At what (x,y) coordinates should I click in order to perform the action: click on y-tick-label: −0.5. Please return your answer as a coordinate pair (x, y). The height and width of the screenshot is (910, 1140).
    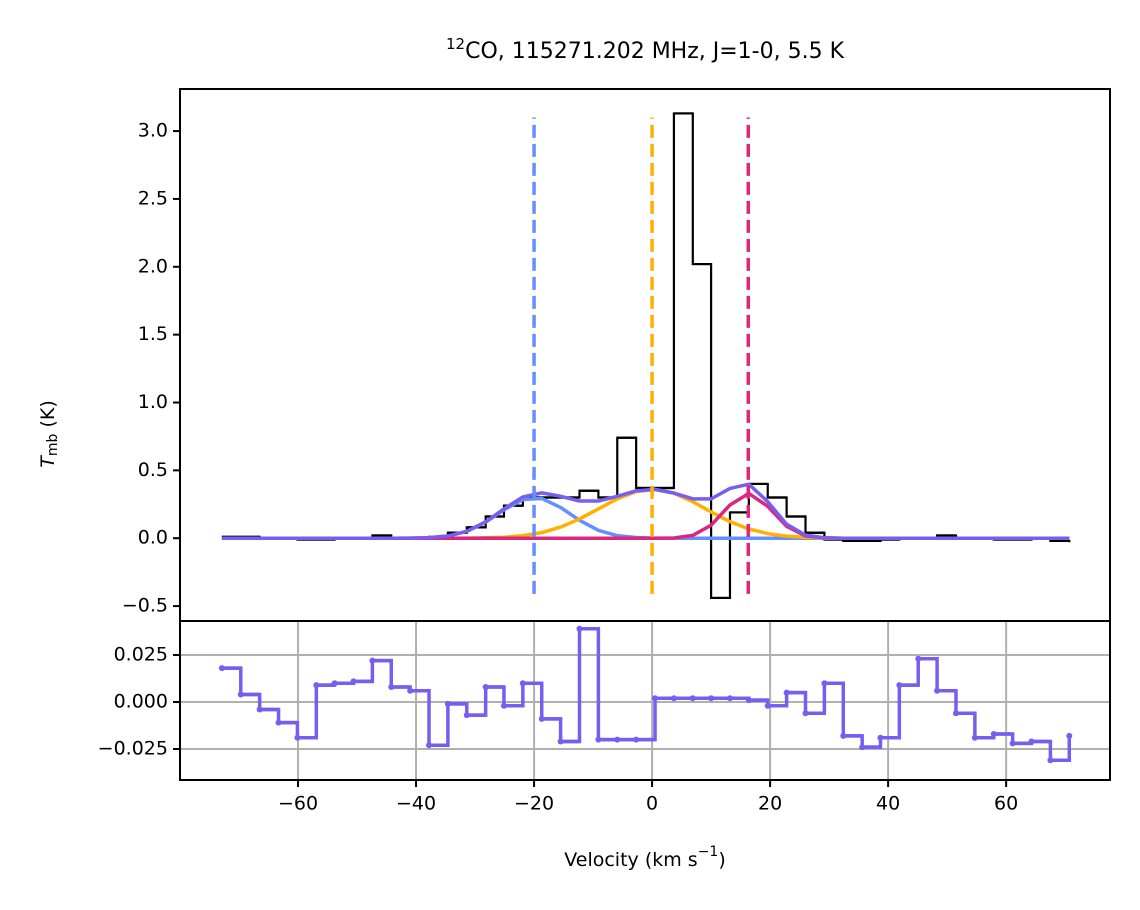
    Looking at the image, I should click on (145, 606).